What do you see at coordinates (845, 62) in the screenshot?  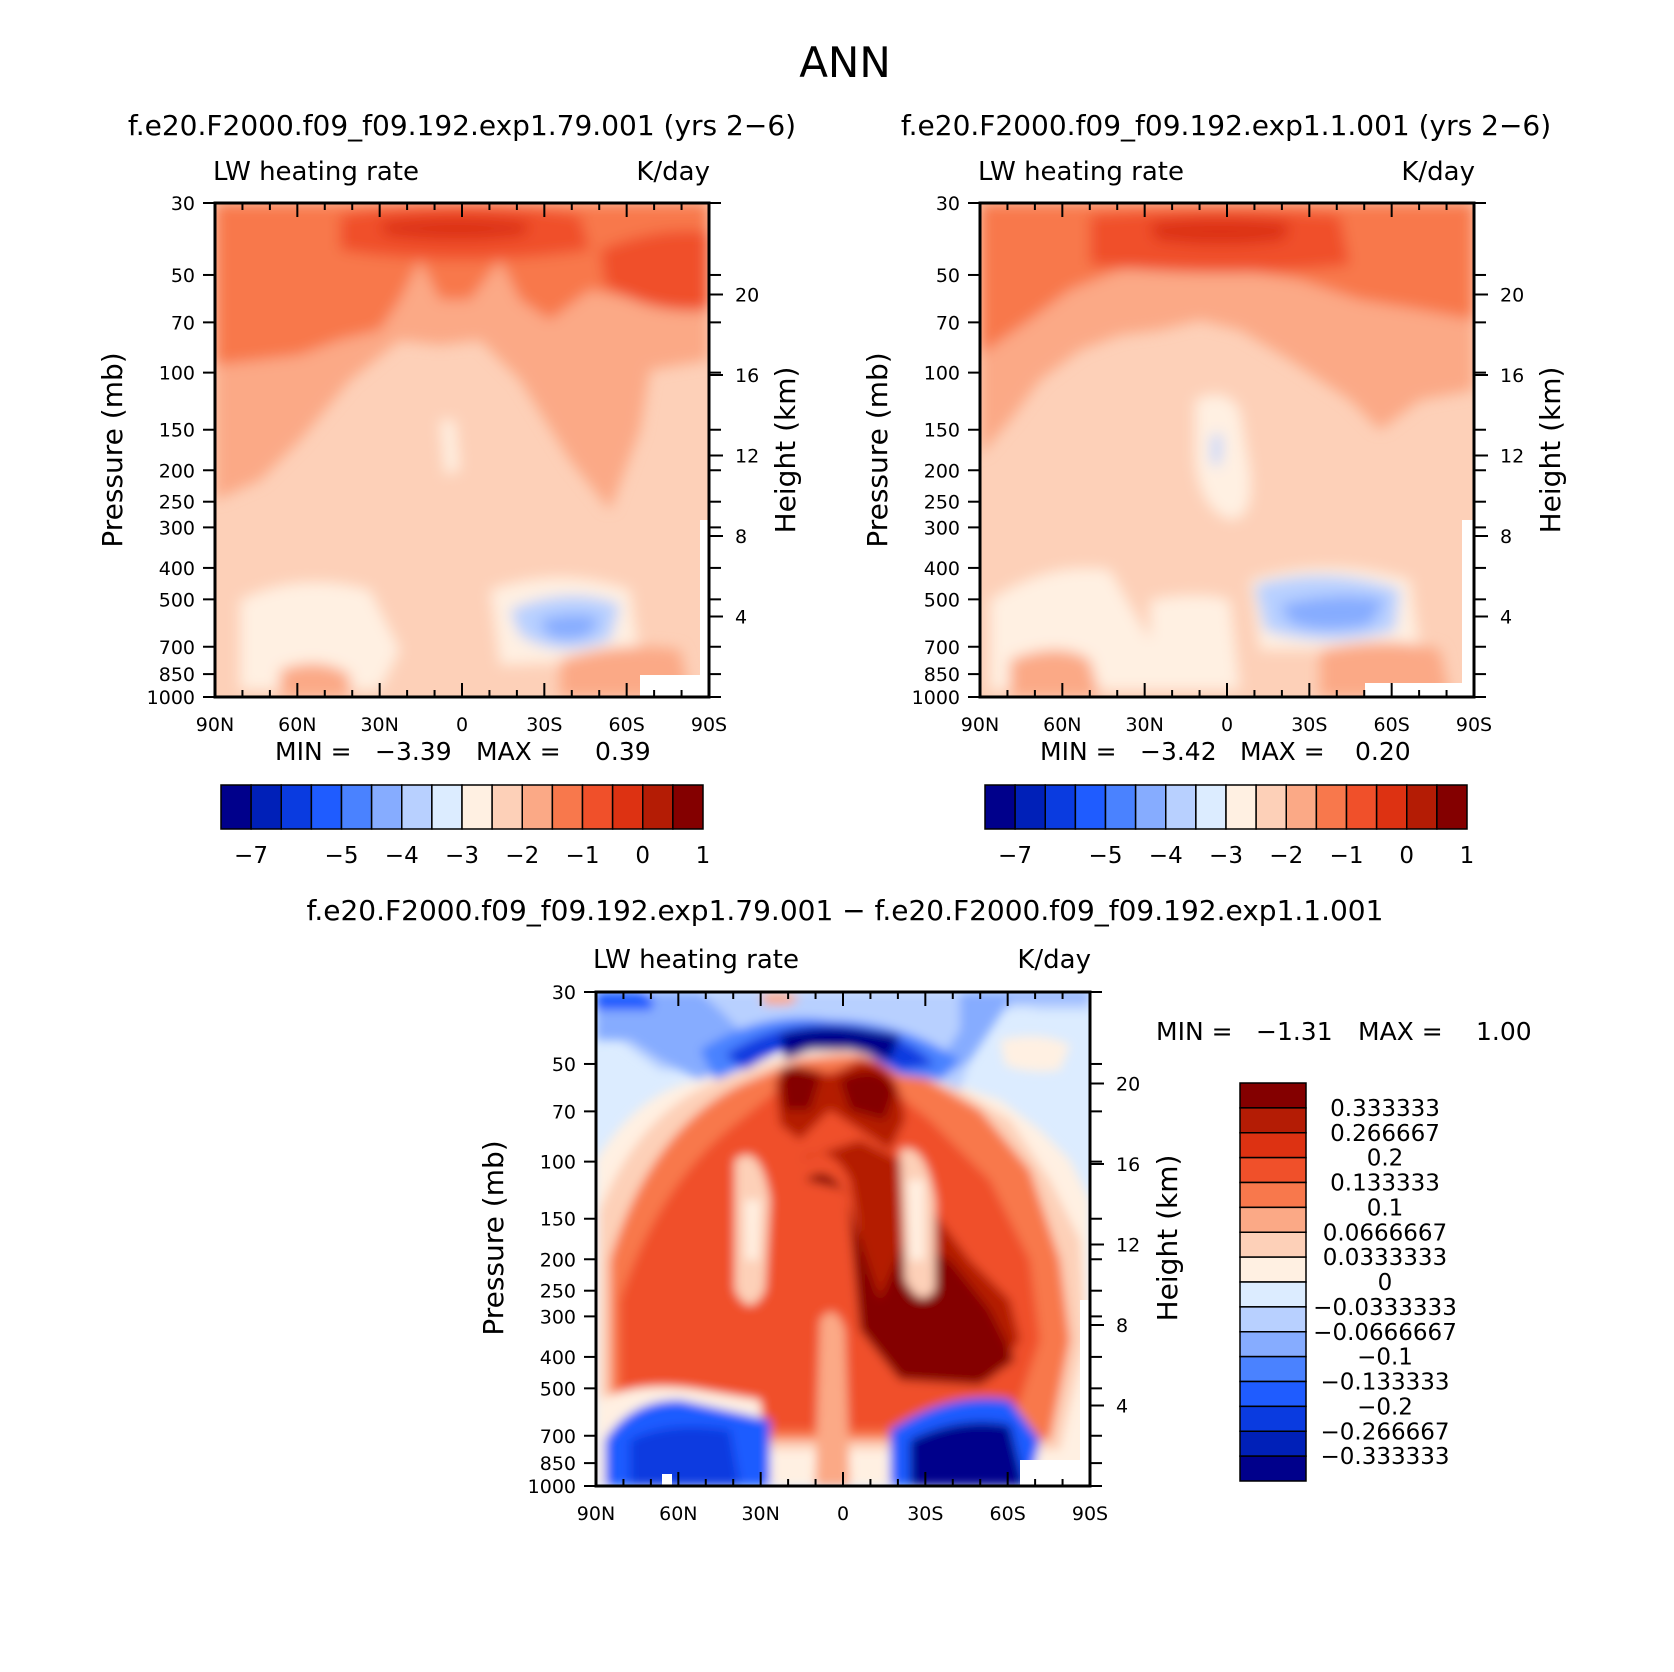 I see `figure-title: ANN` at bounding box center [845, 62].